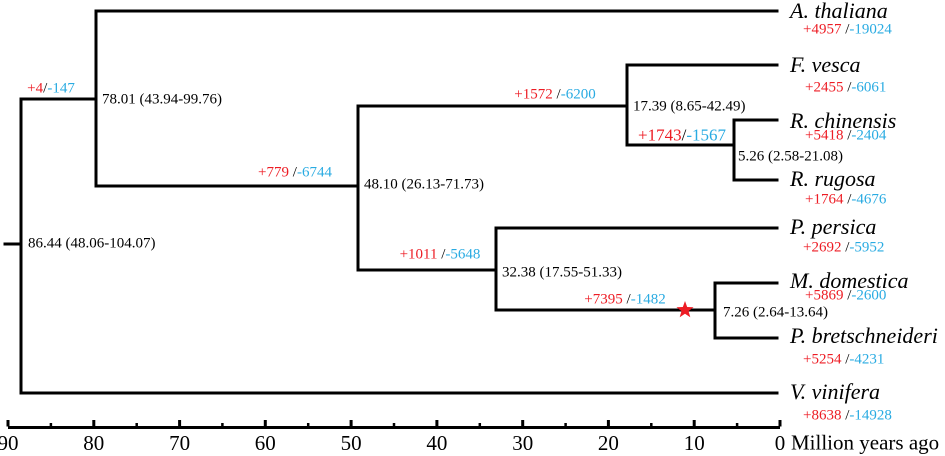  I want to click on axis-tick-10: 10, so click(694, 443).